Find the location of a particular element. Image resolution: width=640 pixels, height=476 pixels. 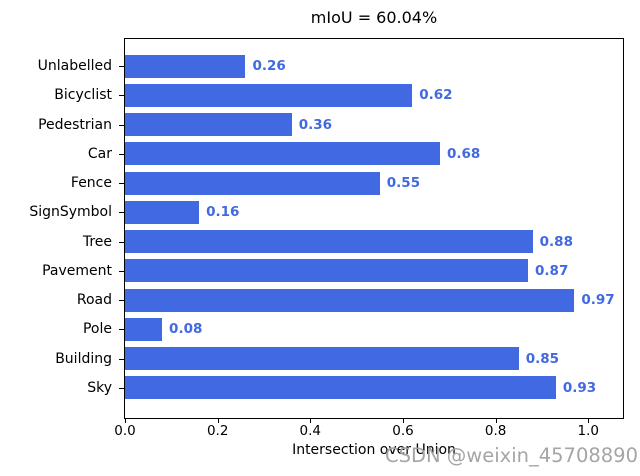

bar-value-label: 0.62 is located at coordinates (436, 95).